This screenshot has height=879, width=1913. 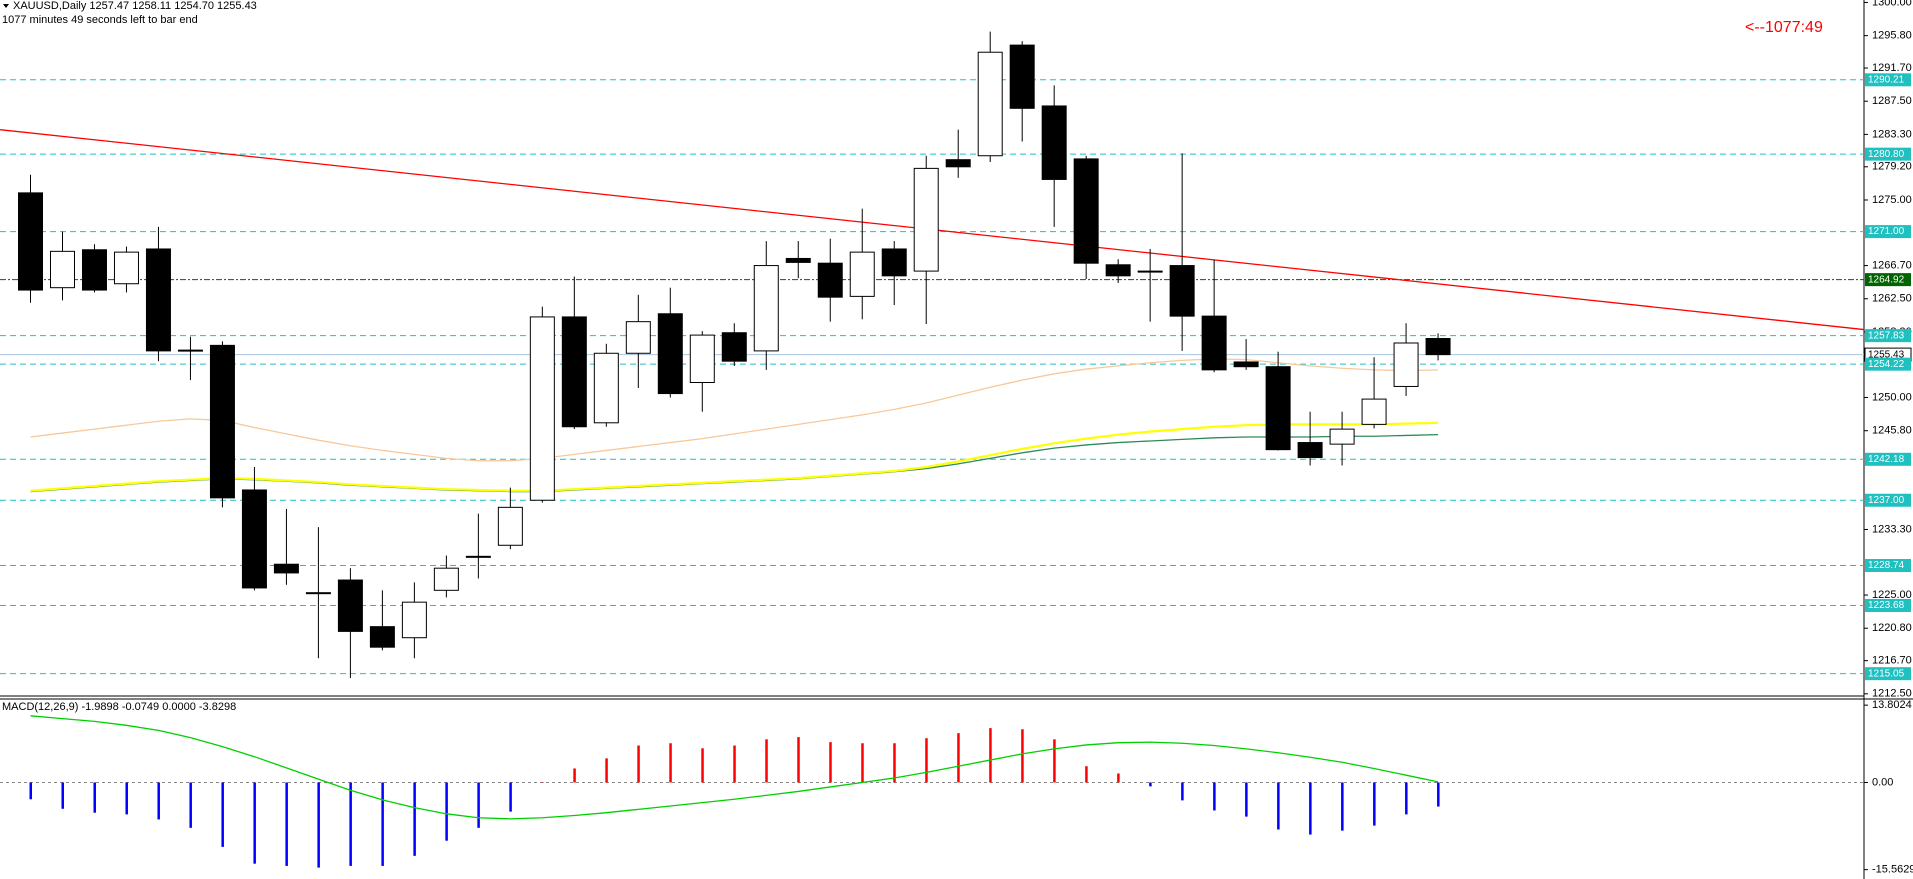 I want to click on y-tick-label: -15.5629, so click(x=1892, y=870).